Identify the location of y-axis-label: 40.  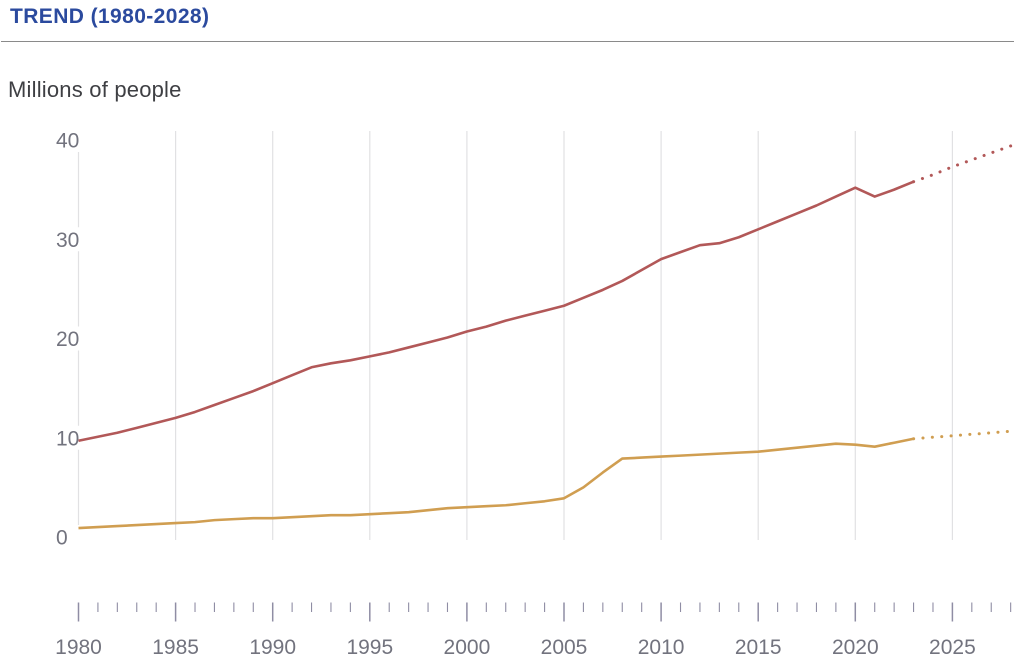
(67, 141).